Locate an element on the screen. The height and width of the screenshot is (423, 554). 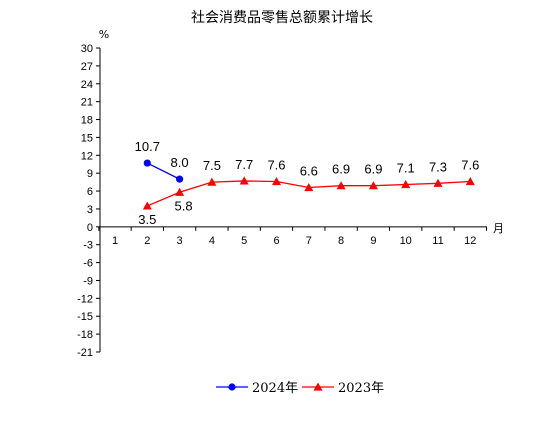
legend-label: 2023年 is located at coordinates (361, 388).